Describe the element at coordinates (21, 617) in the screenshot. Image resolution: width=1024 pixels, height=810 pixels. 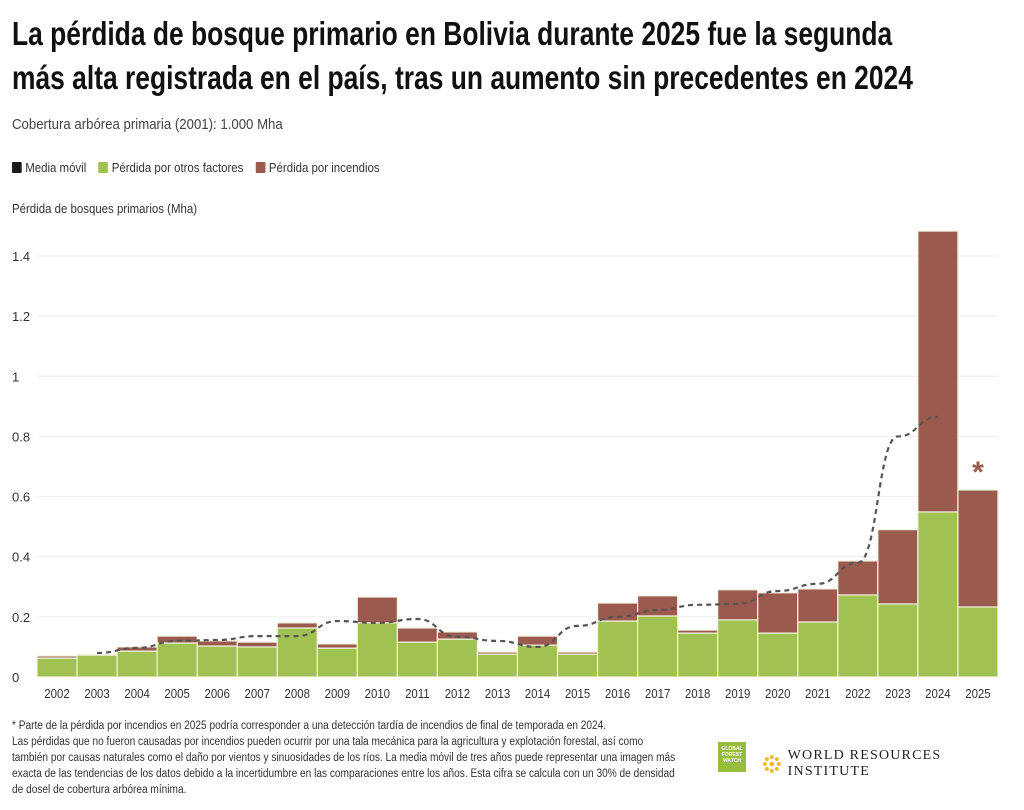
I see `y-tick-label: 0.2` at that location.